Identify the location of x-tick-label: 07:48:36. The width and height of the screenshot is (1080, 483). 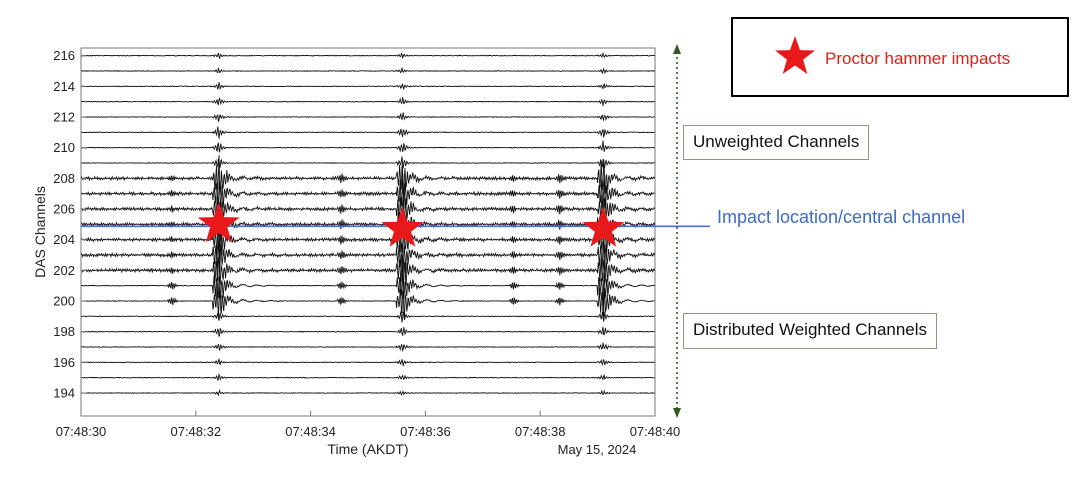
(425, 431).